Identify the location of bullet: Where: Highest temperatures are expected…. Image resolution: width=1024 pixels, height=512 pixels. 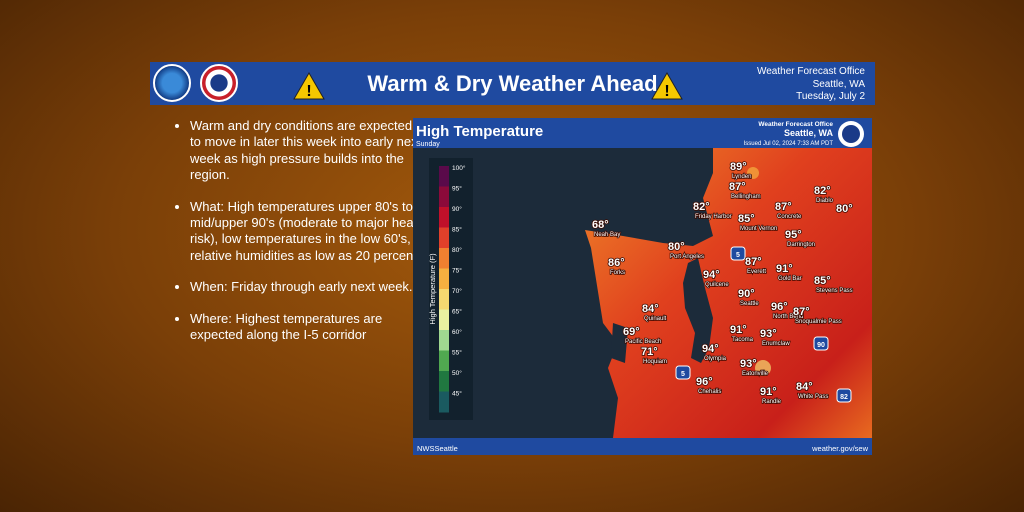
(307, 327).